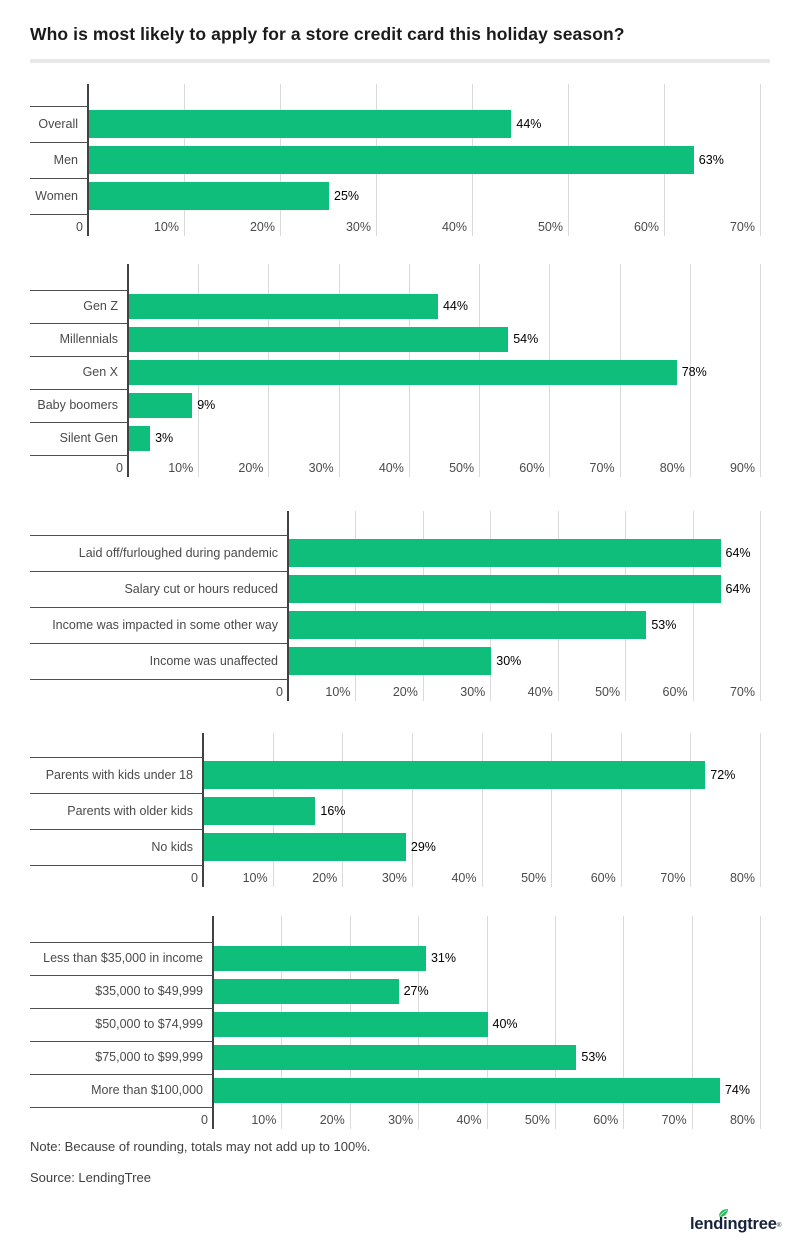 The image size is (800, 1254). What do you see at coordinates (733, 1224) in the screenshot?
I see `logo-text: lendingtree` at bounding box center [733, 1224].